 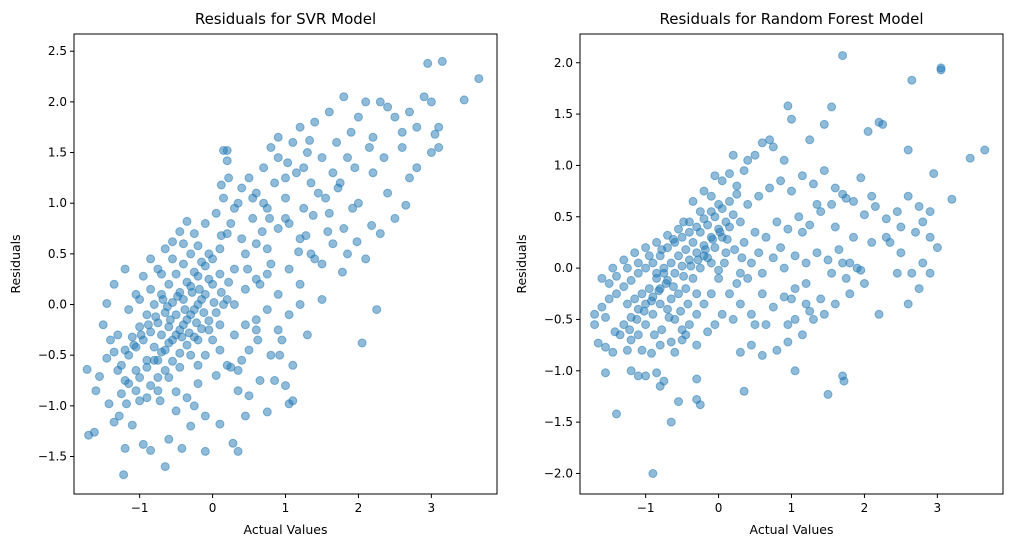 I want to click on y-tick-label: −1.0, so click(x=558, y=371).